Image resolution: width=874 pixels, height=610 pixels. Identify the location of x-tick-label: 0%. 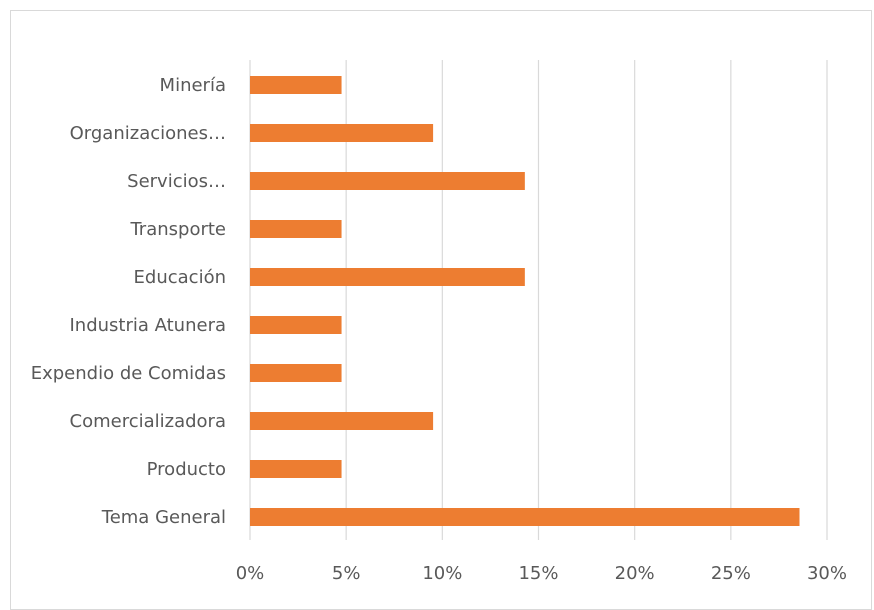
(250, 573).